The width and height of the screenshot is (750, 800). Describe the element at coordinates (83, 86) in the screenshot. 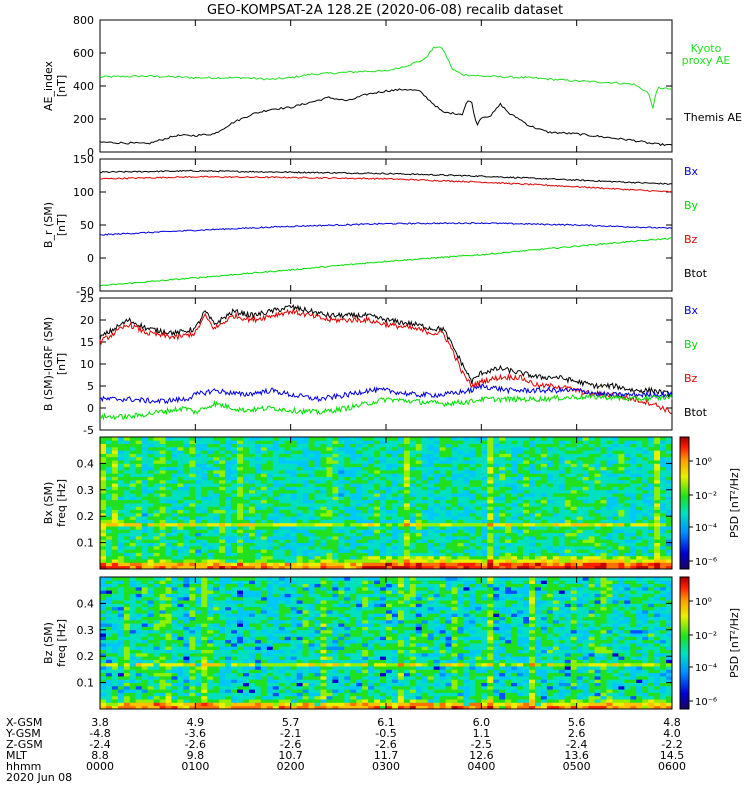

I see `ytick-label: 400` at that location.